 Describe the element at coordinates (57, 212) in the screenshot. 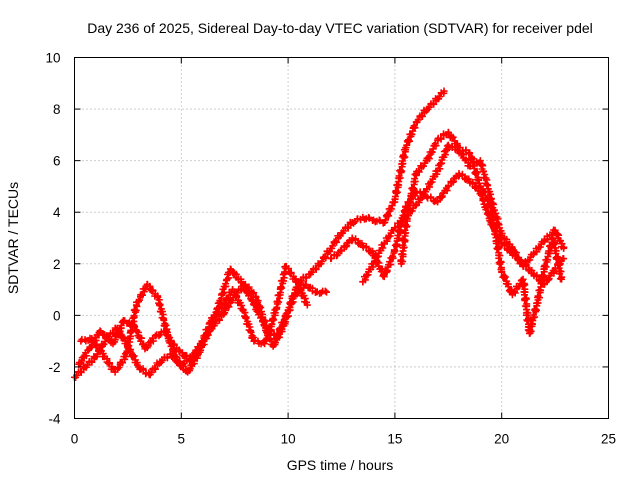

I see `y-tick-label: 4` at that location.